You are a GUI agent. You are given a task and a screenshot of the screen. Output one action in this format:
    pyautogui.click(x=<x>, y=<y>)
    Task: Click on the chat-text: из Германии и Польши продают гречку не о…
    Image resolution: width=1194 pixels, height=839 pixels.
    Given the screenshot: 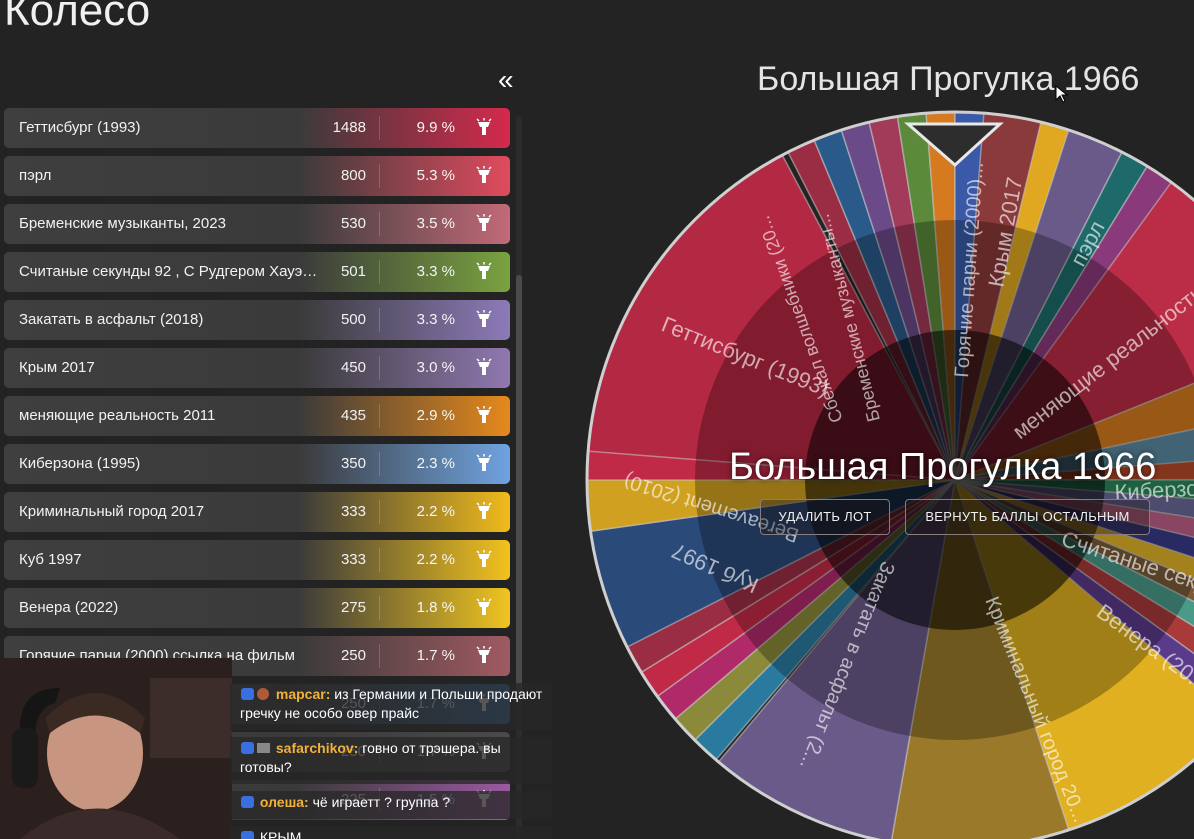 What is the action you would take?
    pyautogui.click(x=391, y=703)
    